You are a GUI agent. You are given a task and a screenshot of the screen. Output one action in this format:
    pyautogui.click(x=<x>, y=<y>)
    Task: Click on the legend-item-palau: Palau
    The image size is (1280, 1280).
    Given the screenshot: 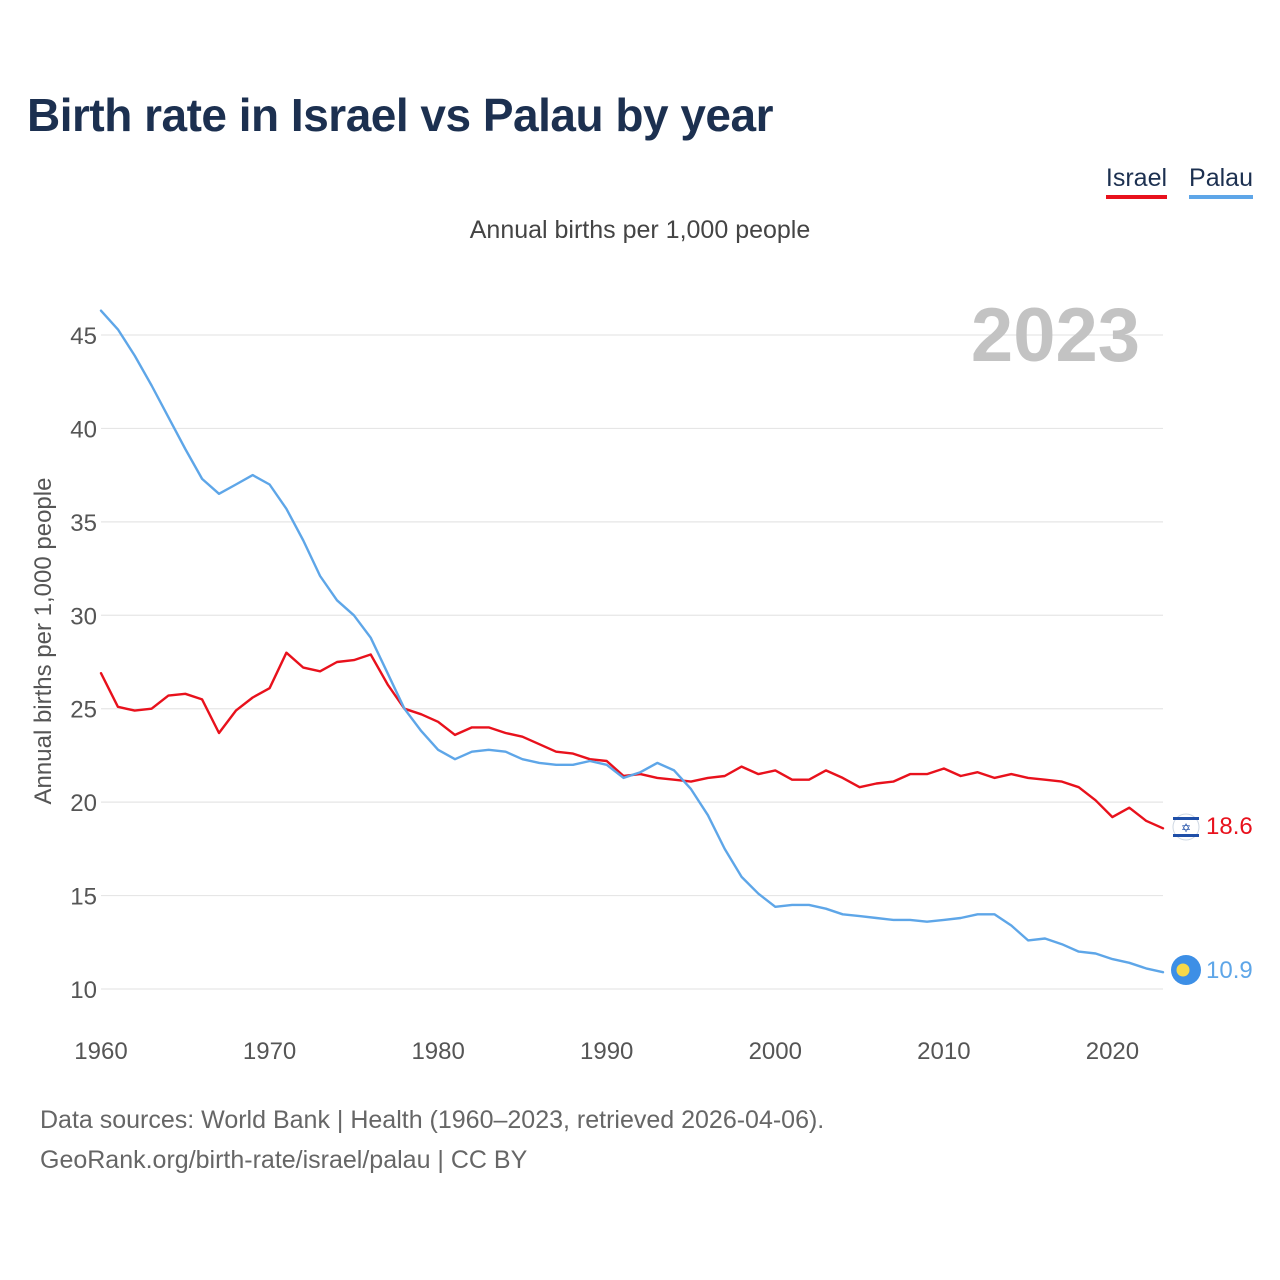 What is the action you would take?
    pyautogui.click(x=1221, y=181)
    